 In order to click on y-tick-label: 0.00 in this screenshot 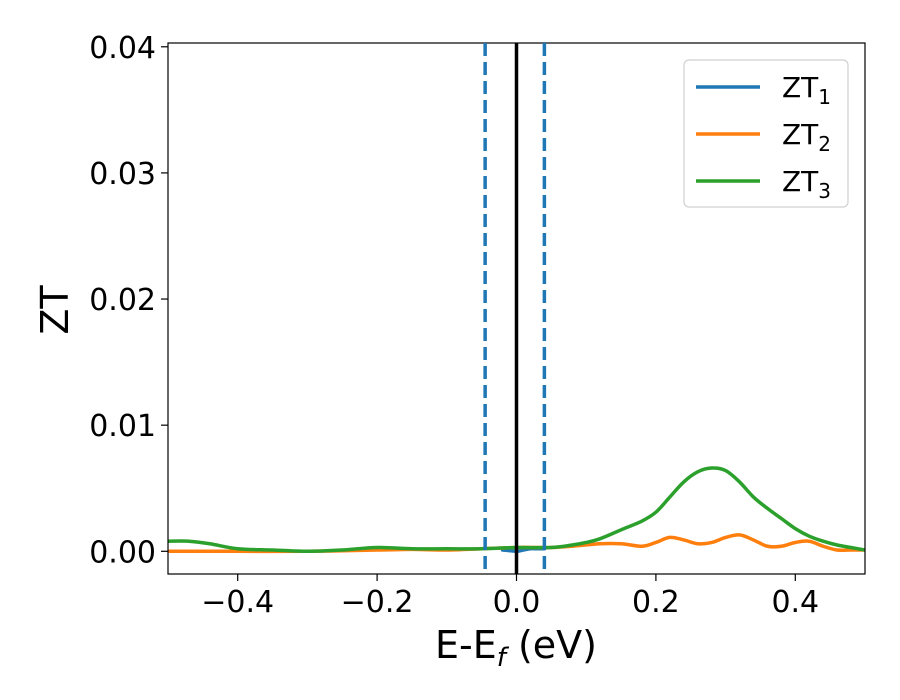, I will do `click(122, 552)`.